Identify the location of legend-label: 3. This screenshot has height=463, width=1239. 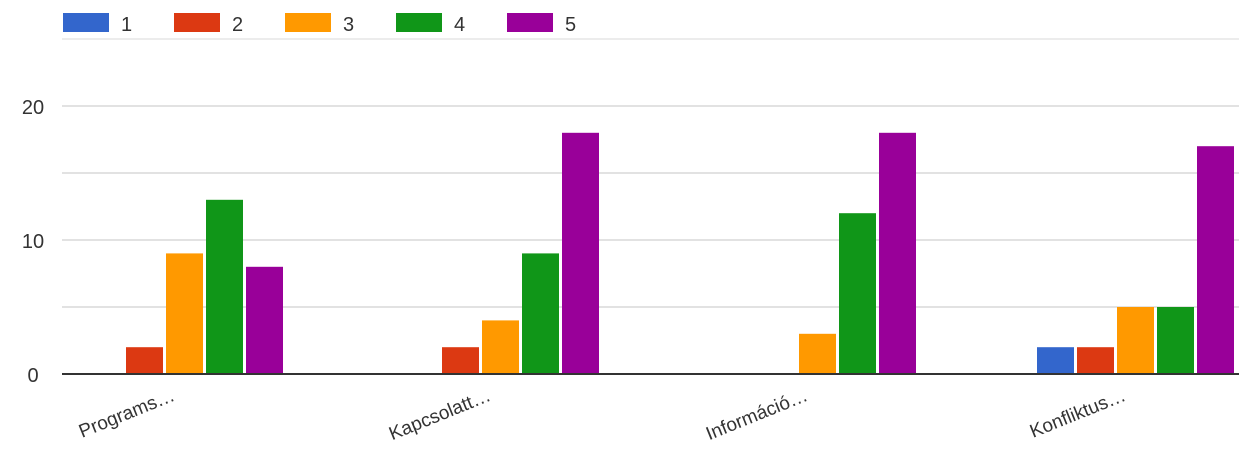
(348, 25).